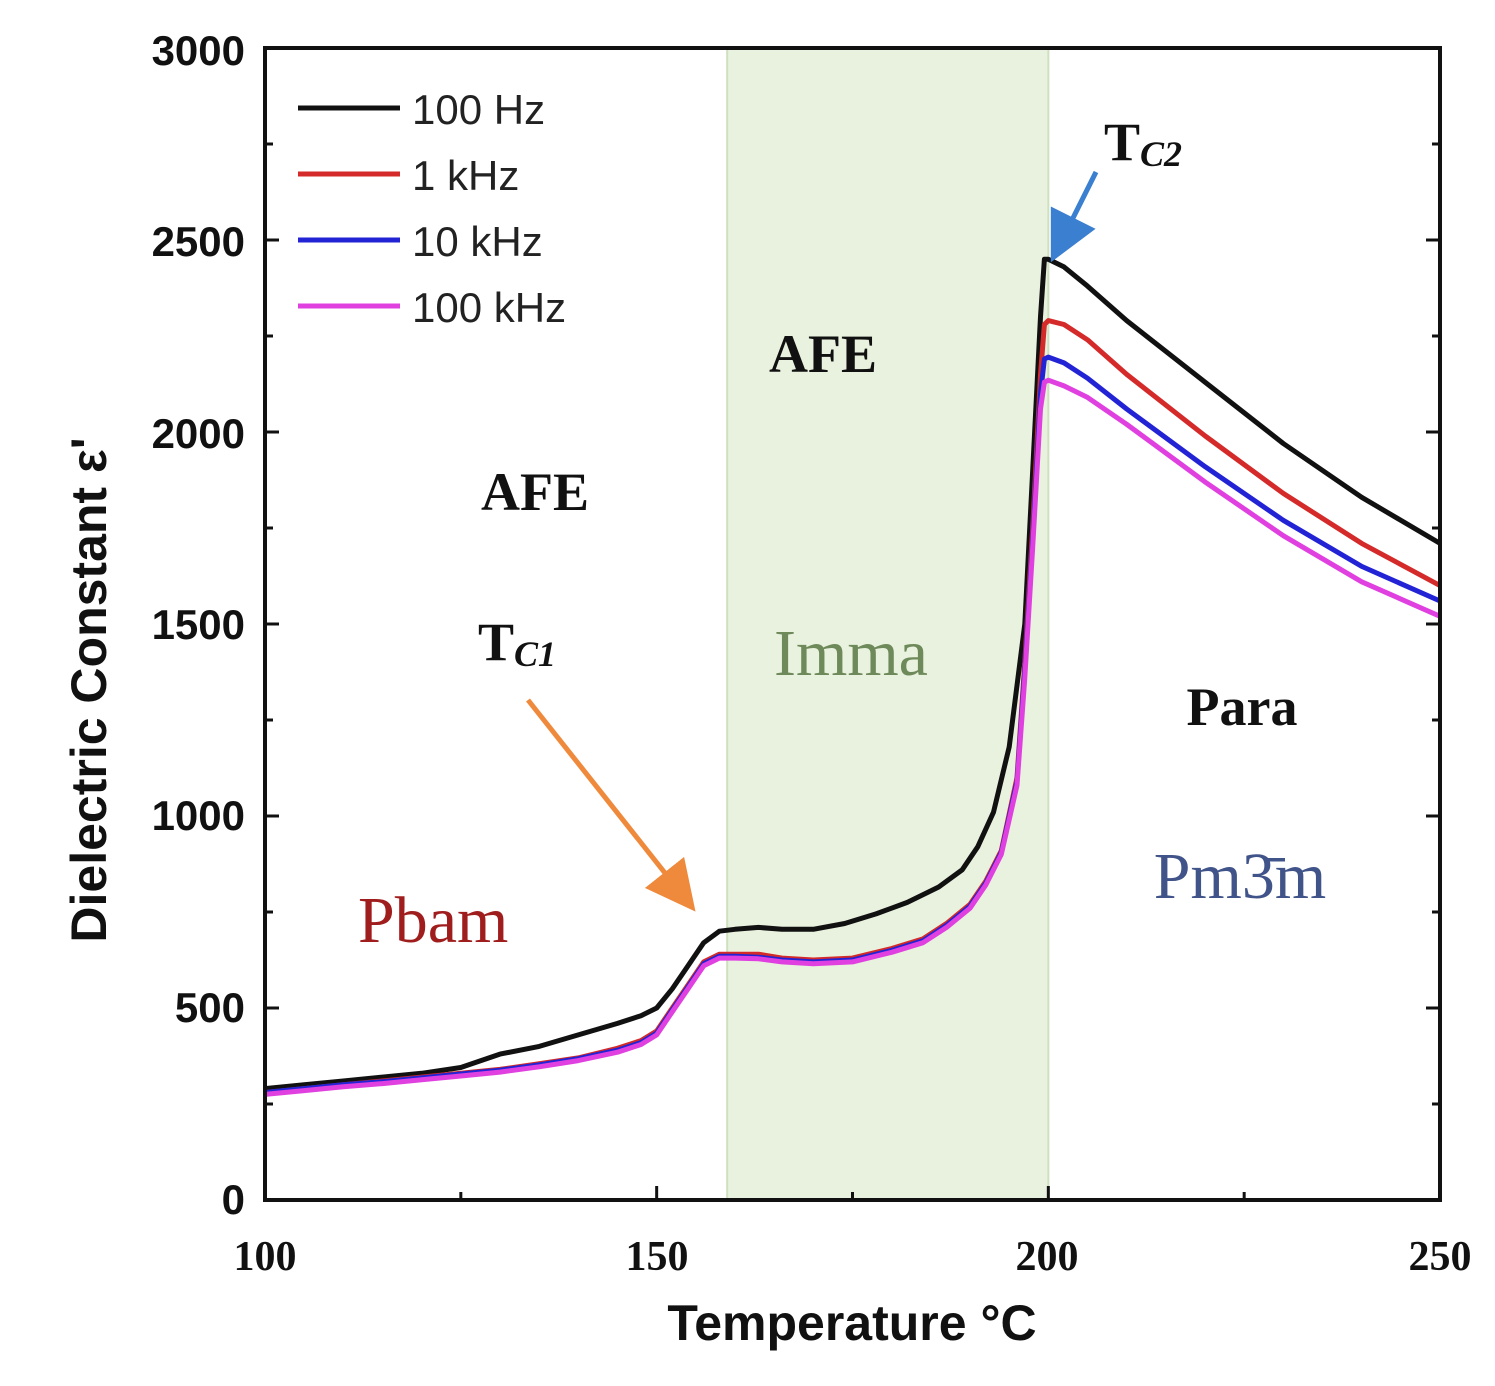 The image size is (1495, 1386). I want to click on legend: 100 Hz 1 kHz 10 kHz 100 kHz, so click(432, 208).